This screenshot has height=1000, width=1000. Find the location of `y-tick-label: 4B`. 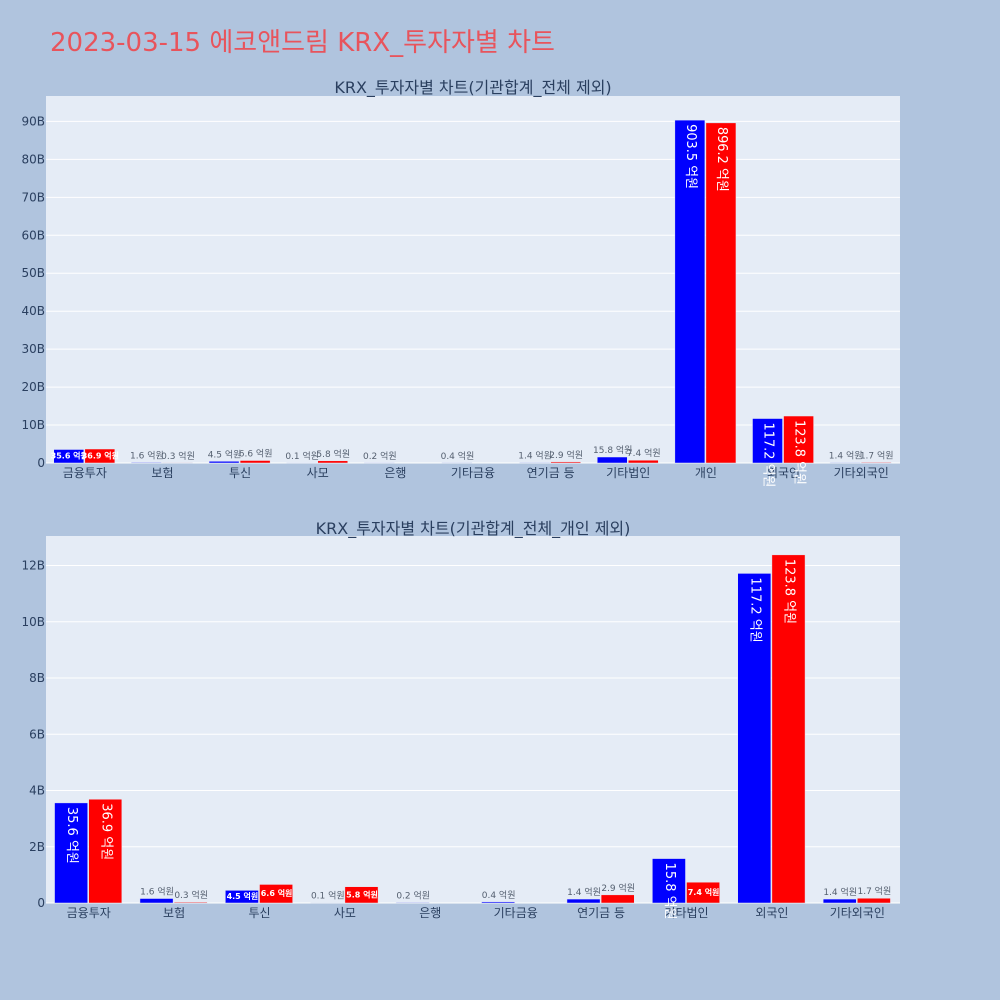

y-tick-label: 4B is located at coordinates (37, 791).